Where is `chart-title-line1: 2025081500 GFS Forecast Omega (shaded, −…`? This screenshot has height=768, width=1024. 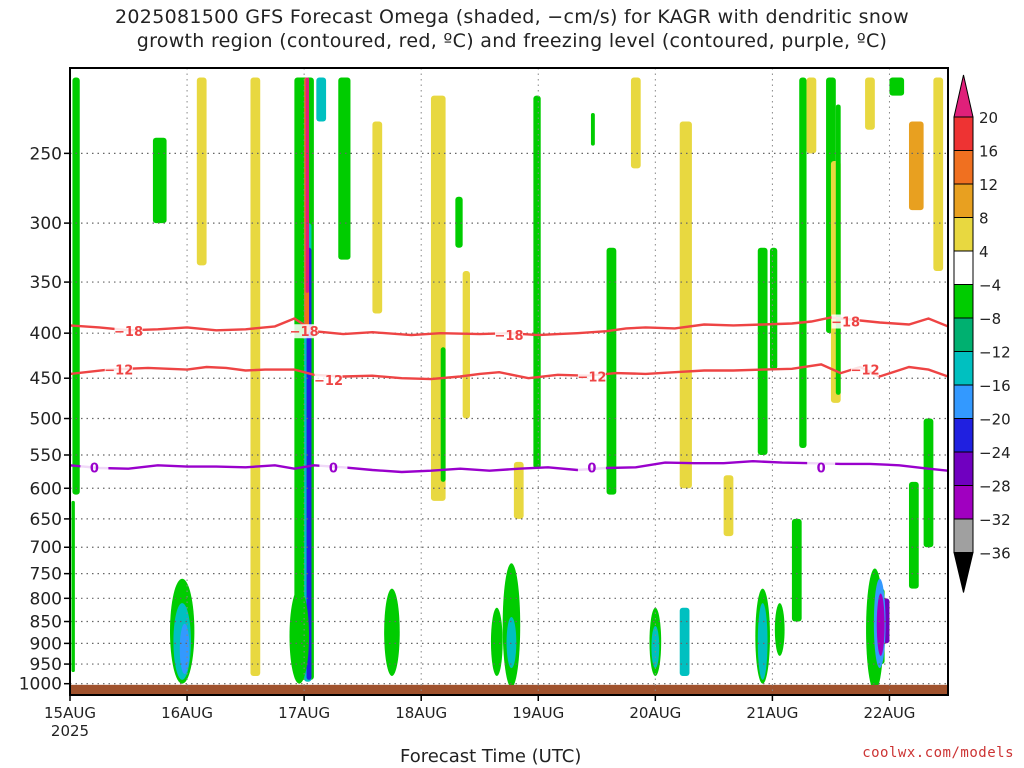
chart-title-line1: 2025081500 GFS Forecast Omega (shaded, −… is located at coordinates (512, 17).